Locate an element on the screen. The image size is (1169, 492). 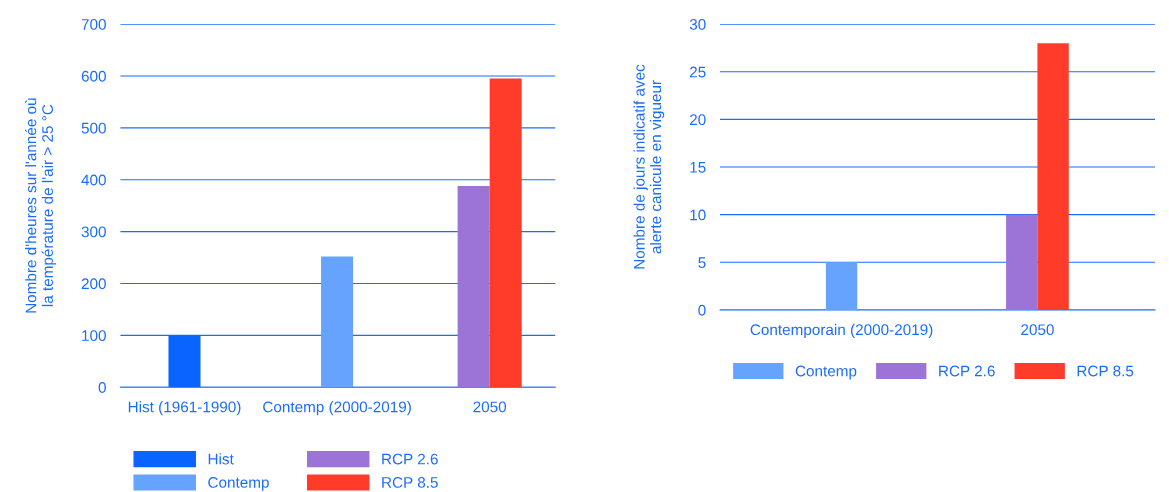
x-tick-label: Hist (1961-1990) is located at coordinates (184, 408).